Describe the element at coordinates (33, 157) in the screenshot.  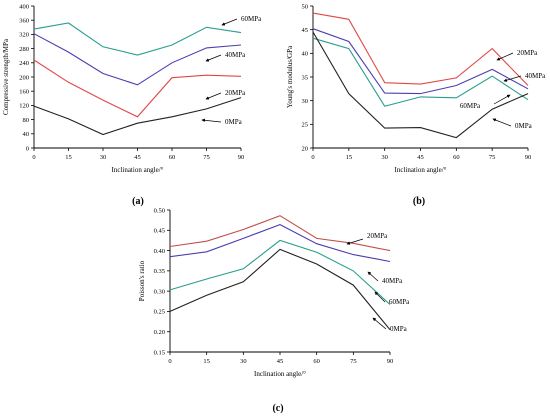
I see `x-tick-label-a: 0` at that location.